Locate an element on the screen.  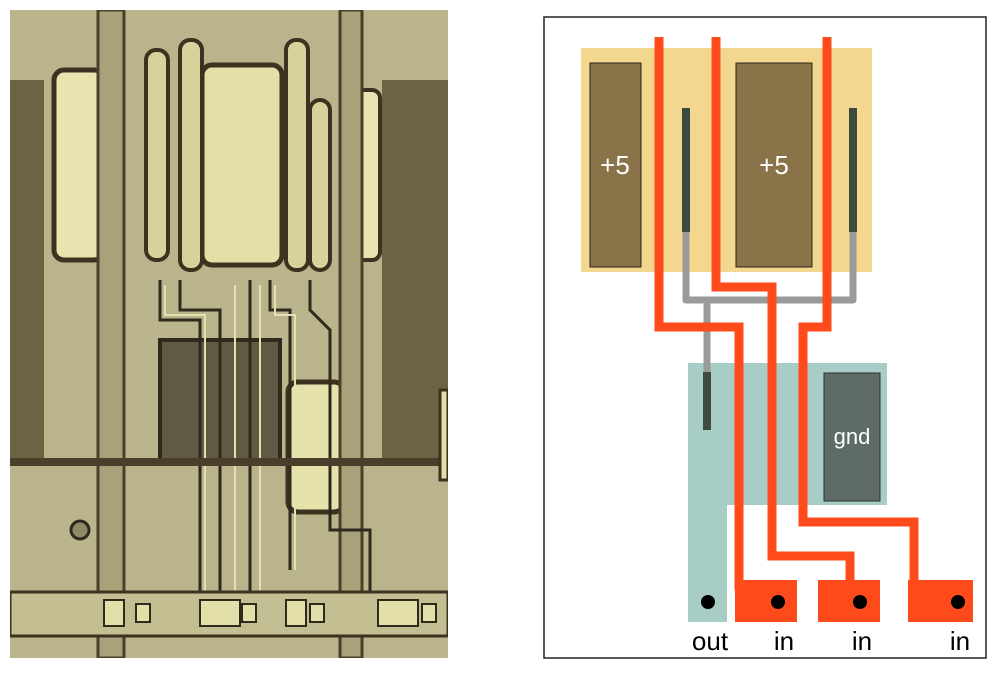
die-wires is located at coordinates (265, 445).